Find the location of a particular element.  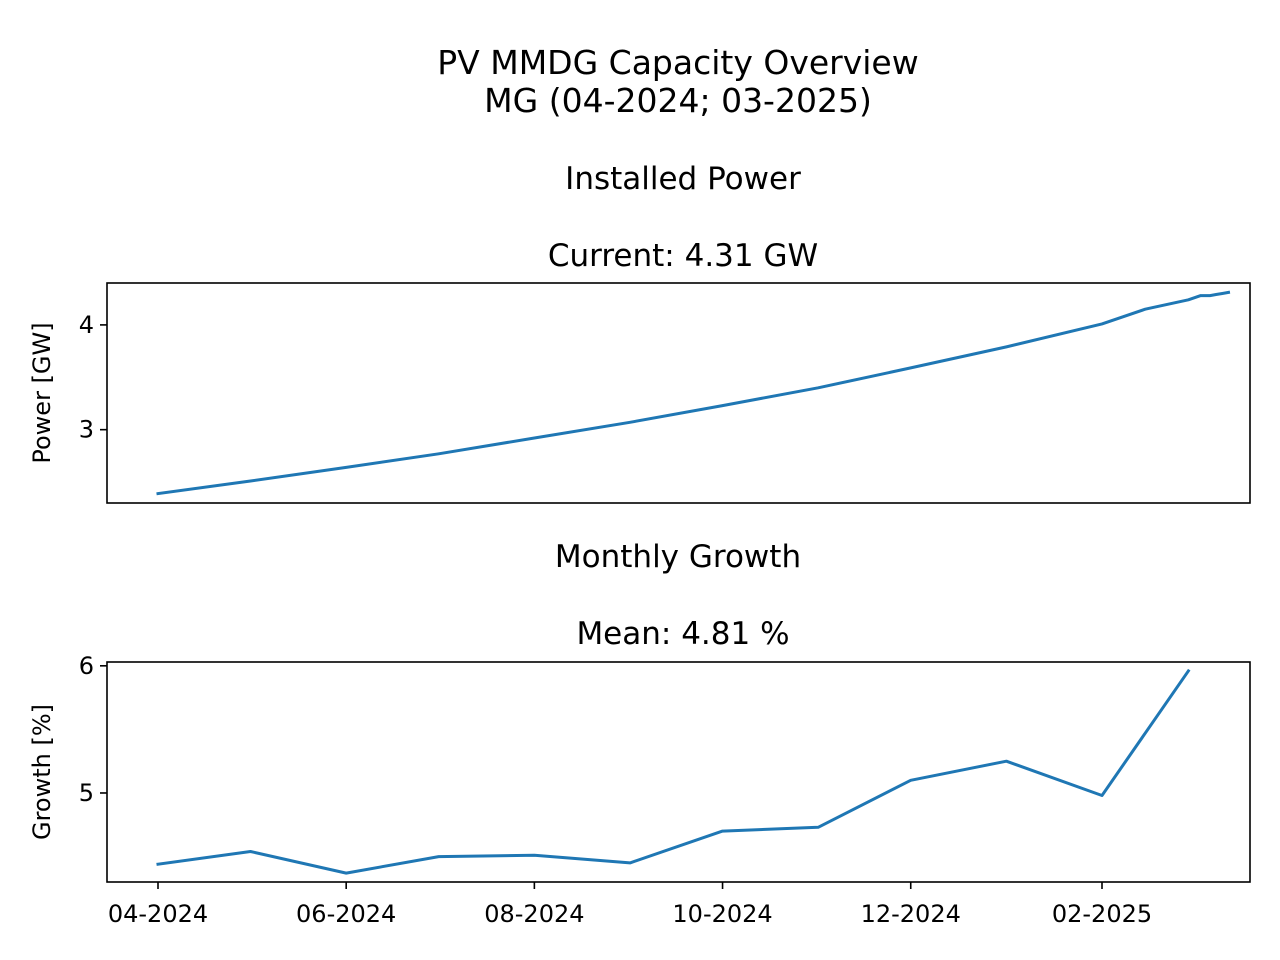

figure-title-line1: PV MMDG Capacity Overview is located at coordinates (677, 62).